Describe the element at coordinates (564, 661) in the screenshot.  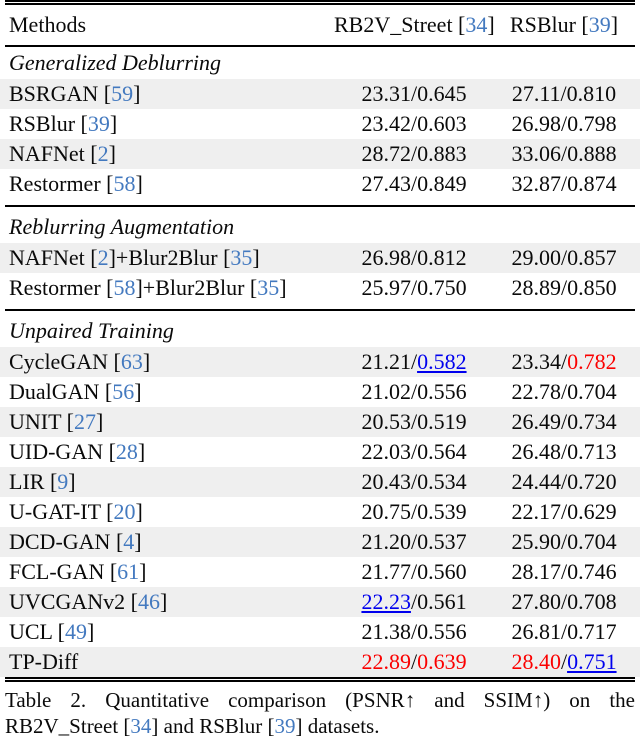
I see `rsblur-values: 28.40/0.751` at that location.